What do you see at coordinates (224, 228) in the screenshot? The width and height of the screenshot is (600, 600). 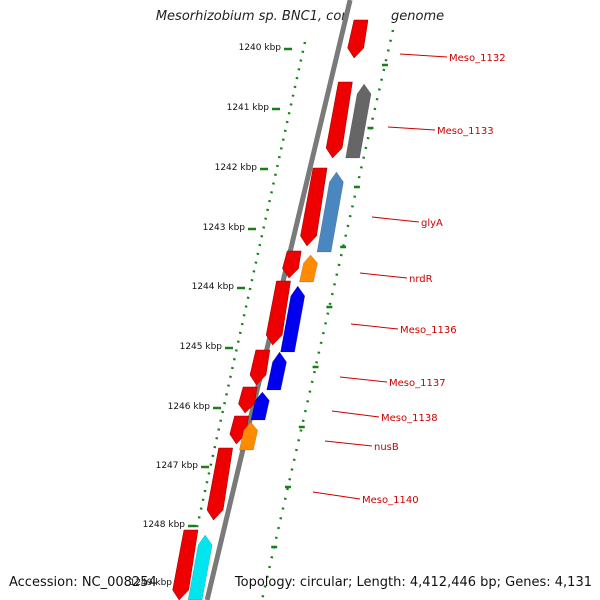 I see `ruler-label: 1243 kbp` at bounding box center [224, 228].